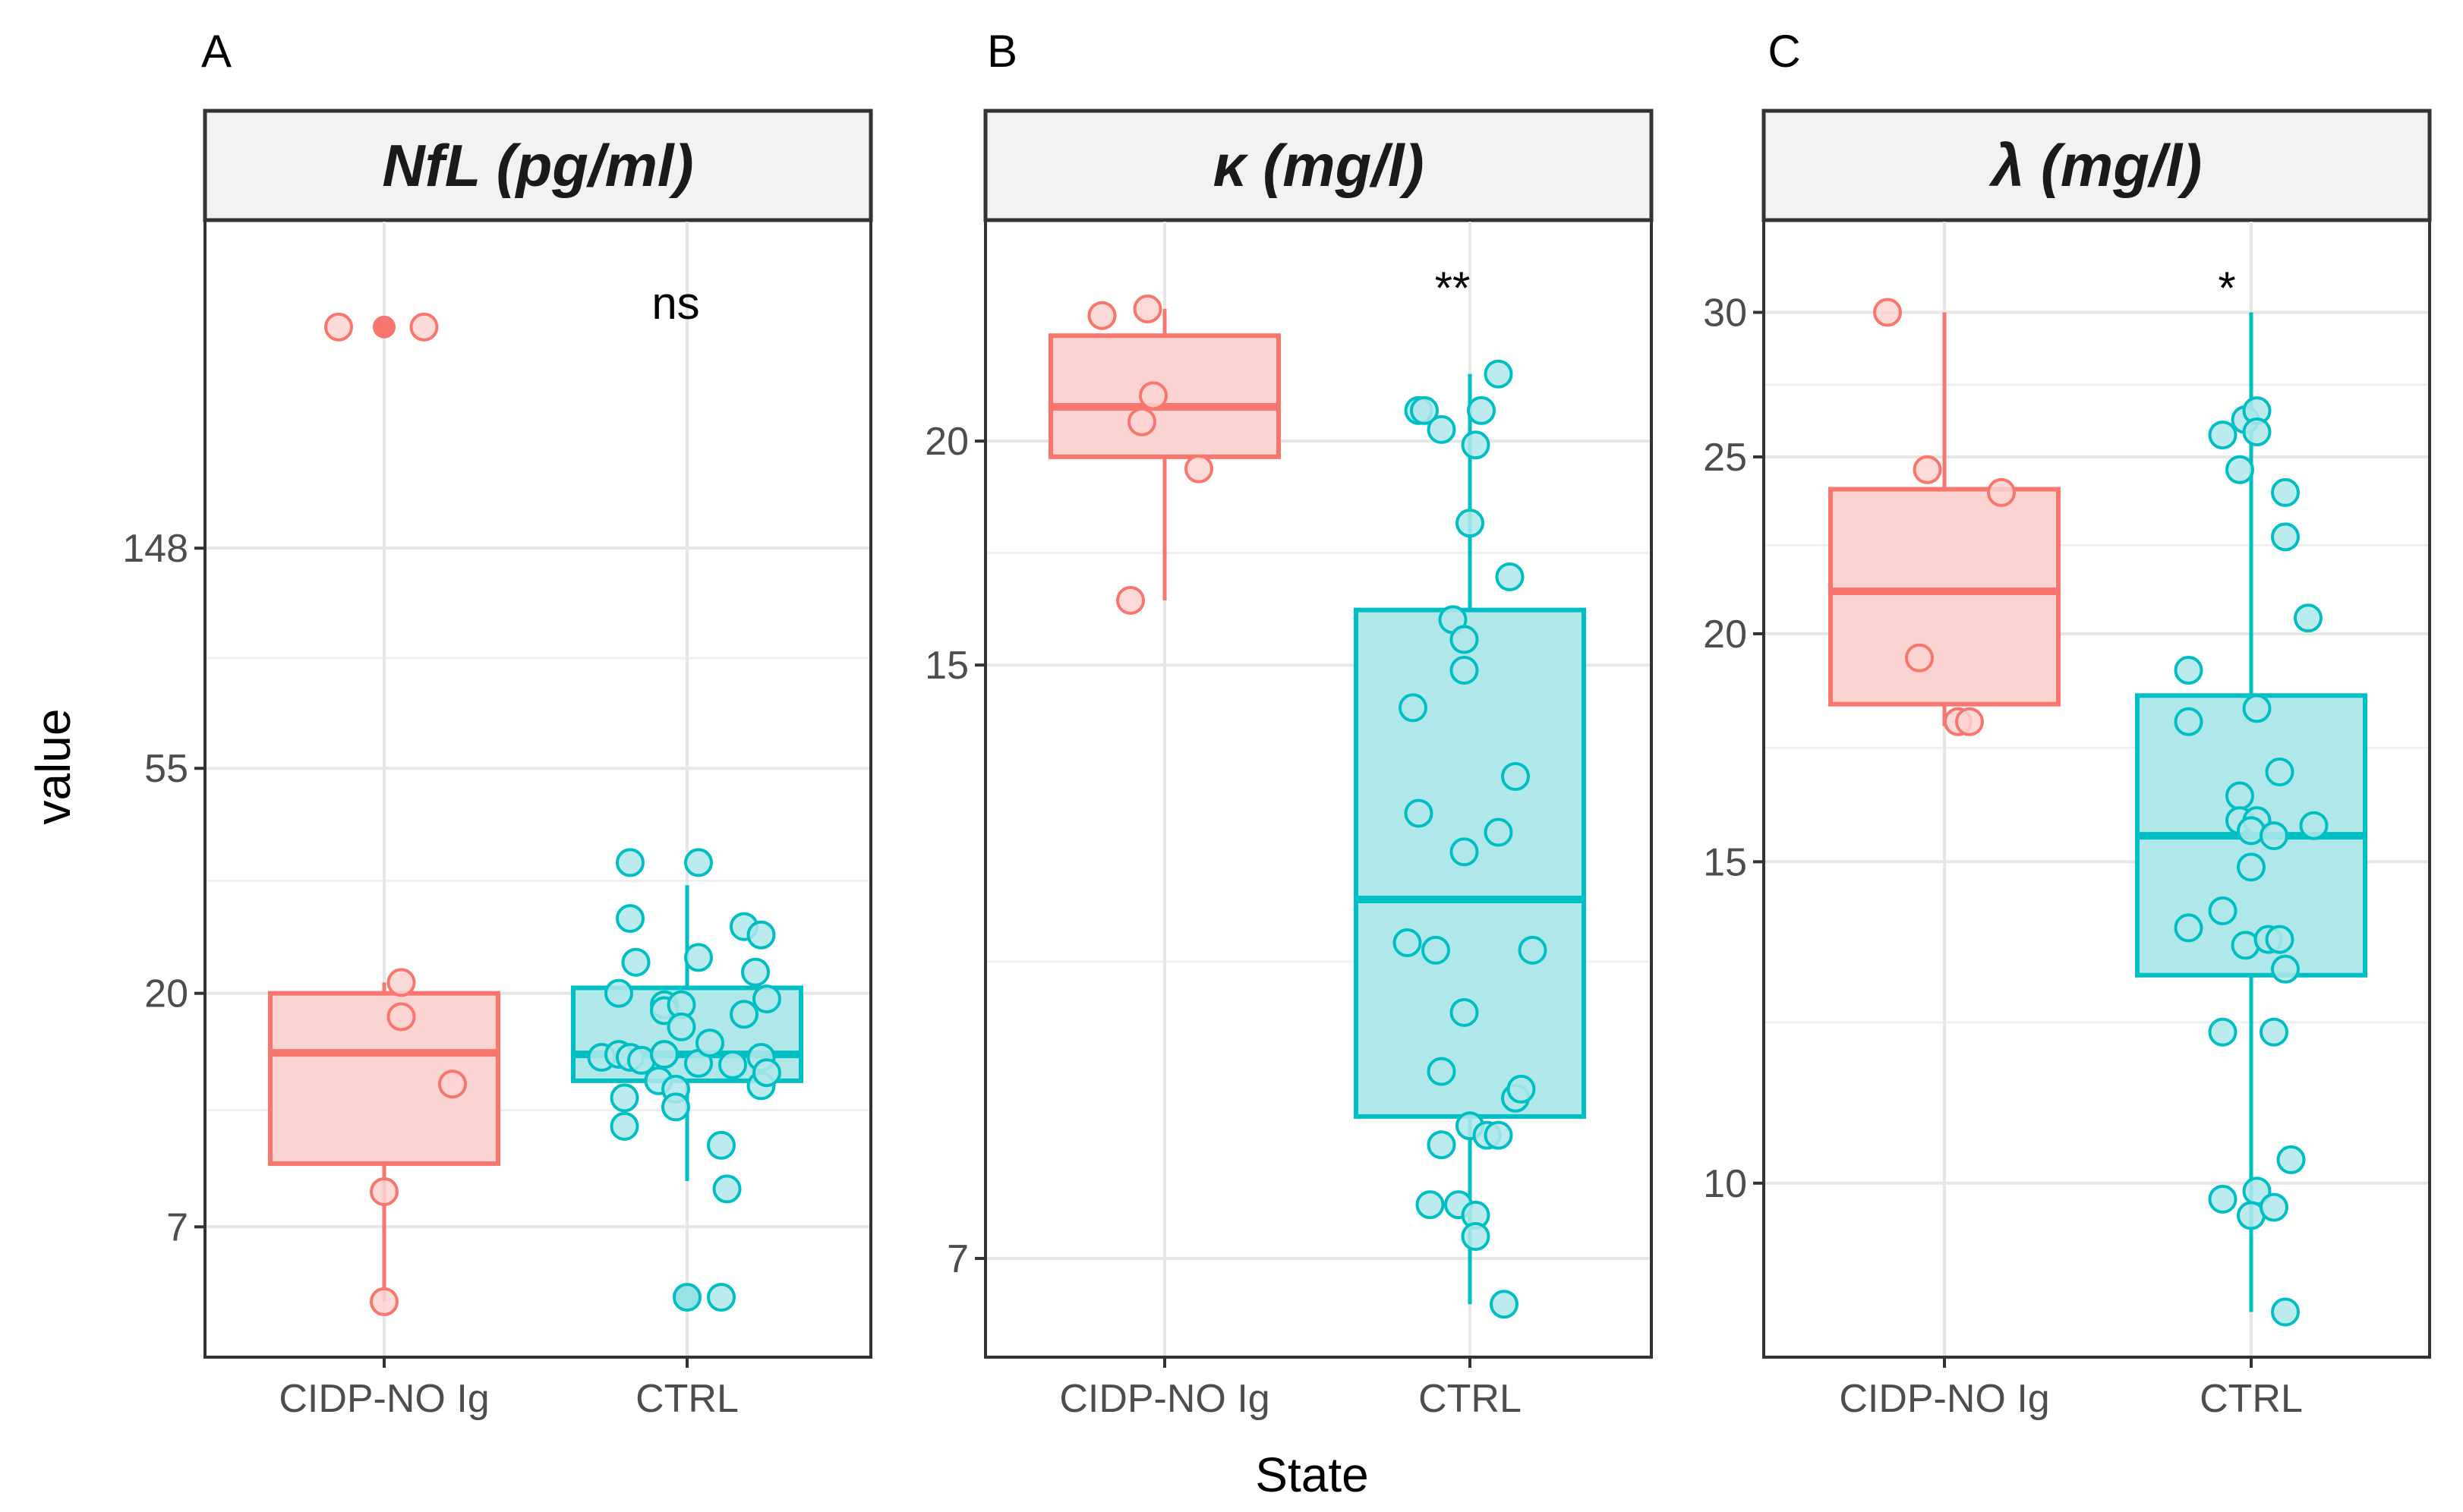  I want to click on facet-title: κ (mg/l), so click(1318, 165).